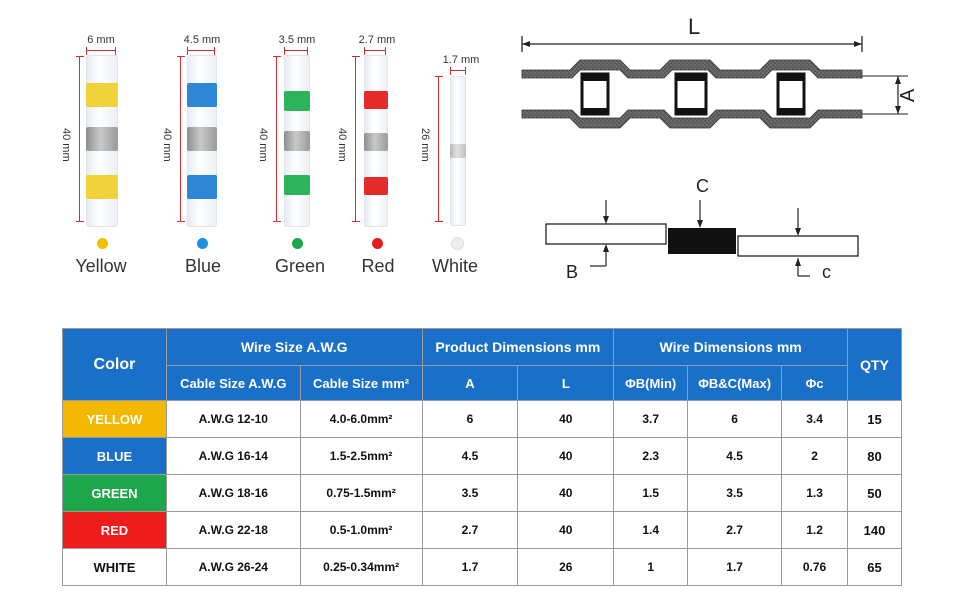 The image size is (970, 600). Describe the element at coordinates (874, 364) in the screenshot. I see `header-qty: QTY` at that location.